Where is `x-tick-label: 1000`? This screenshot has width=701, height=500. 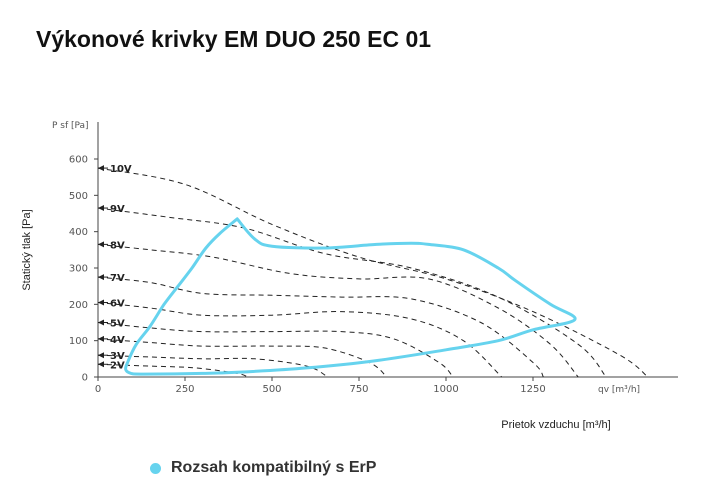
x-tick-label: 1000 is located at coordinates (445, 389).